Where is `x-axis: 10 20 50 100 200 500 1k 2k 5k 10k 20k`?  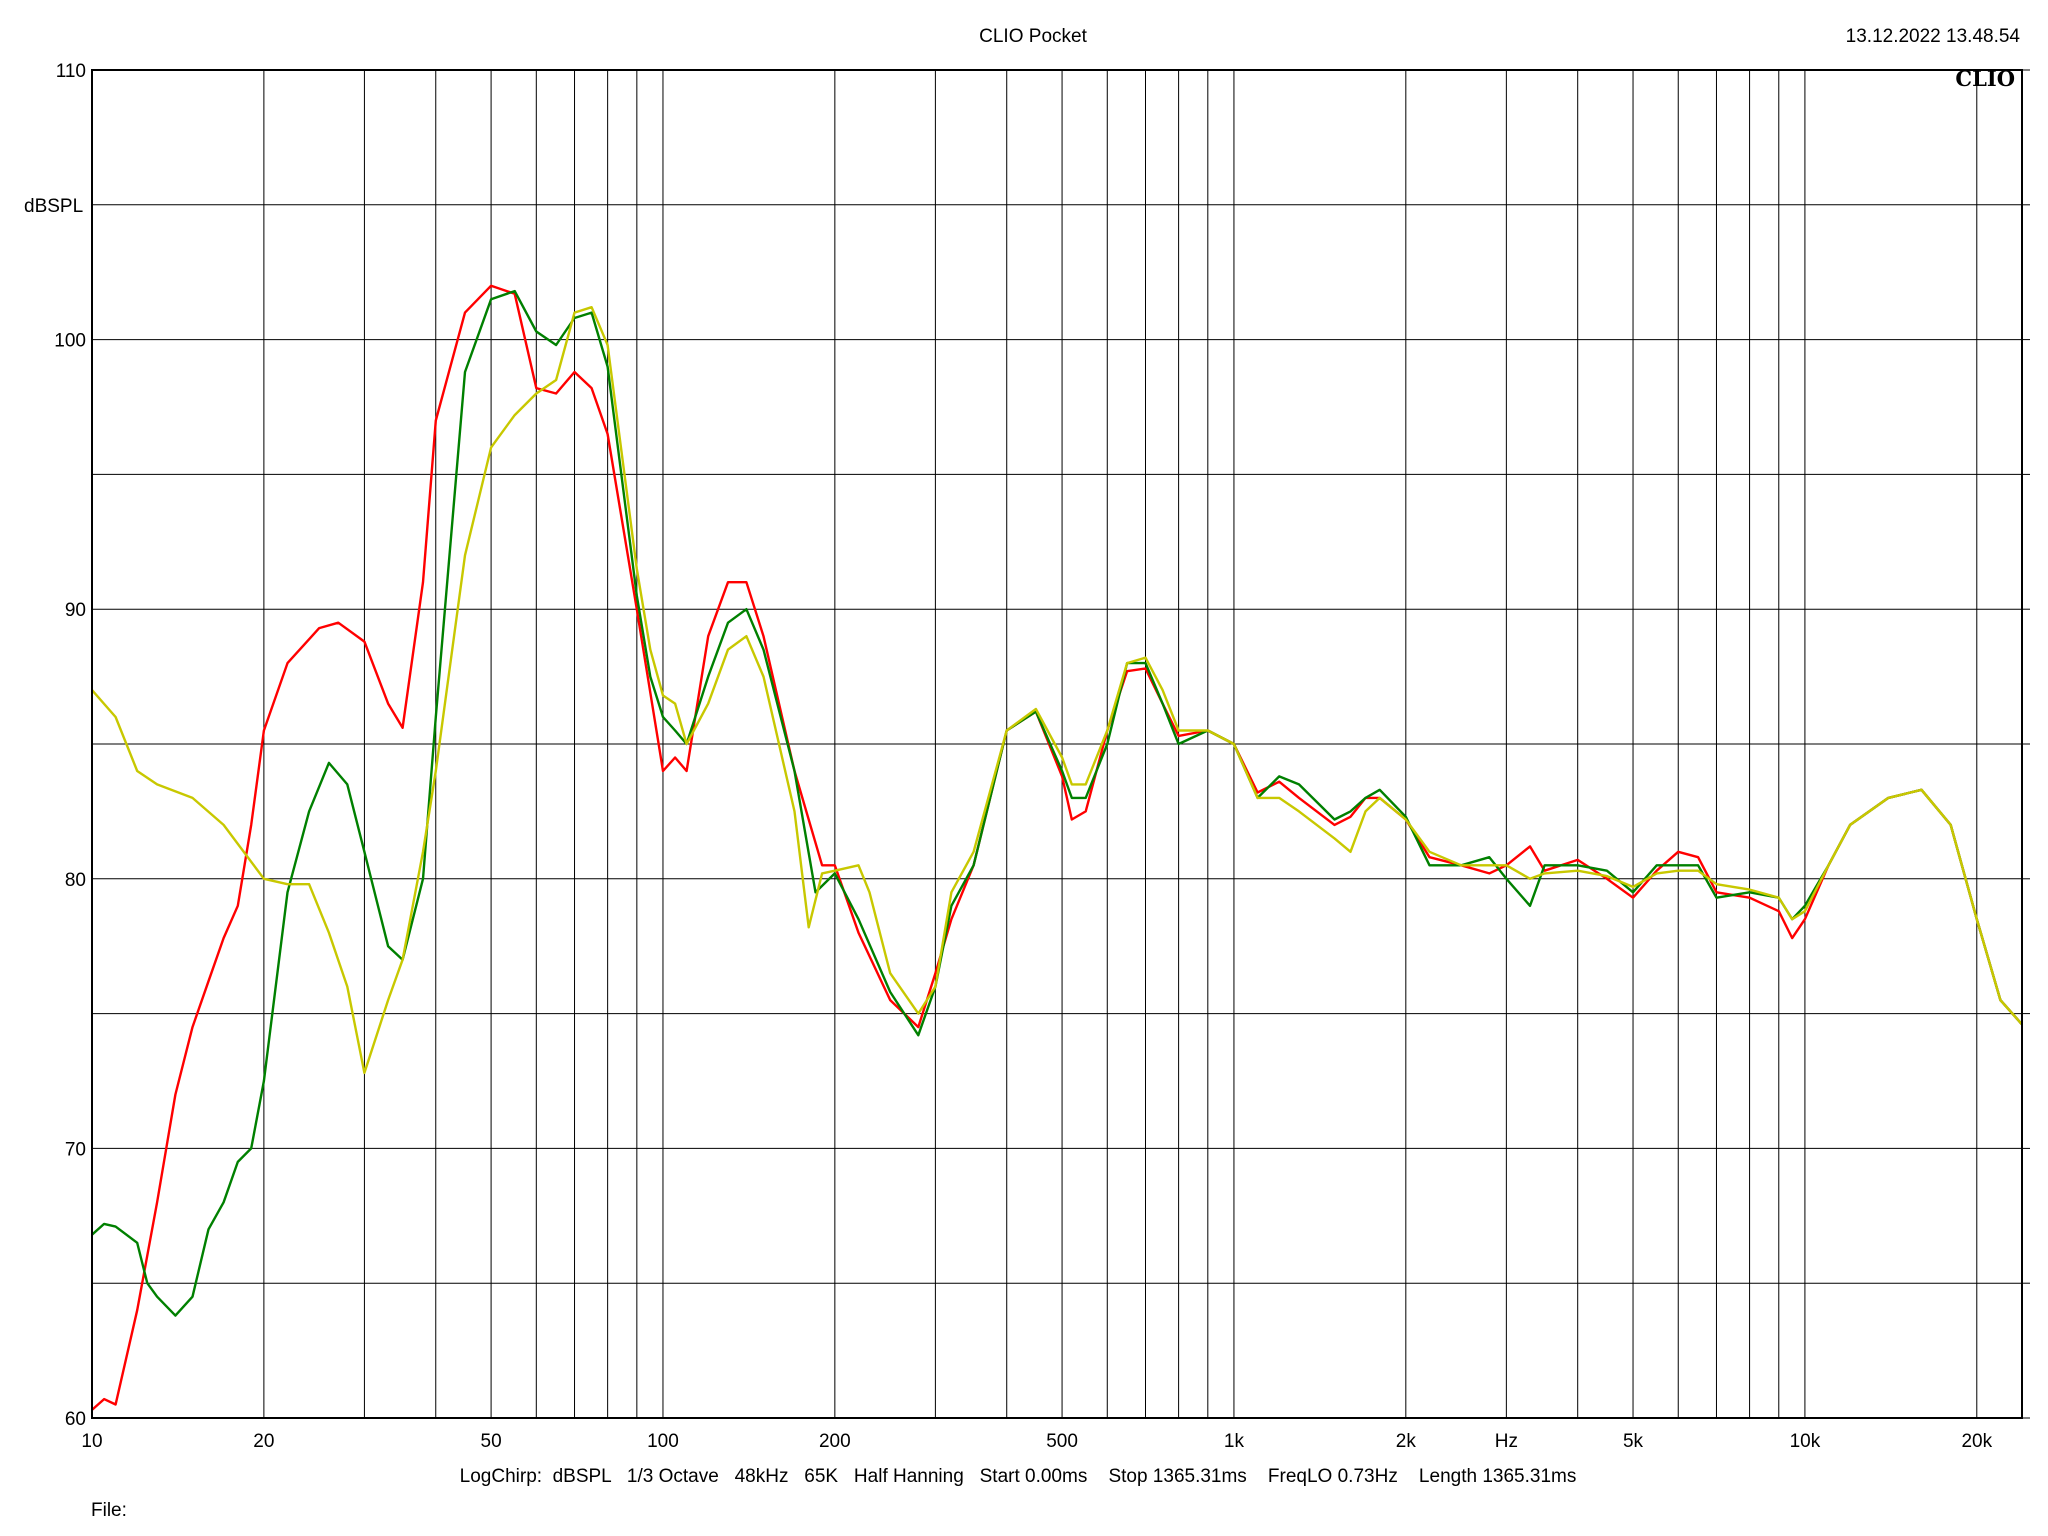
x-axis: 10 20 50 100 200 500 1k 2k 5k 10k 20k is located at coordinates (1036, 1441).